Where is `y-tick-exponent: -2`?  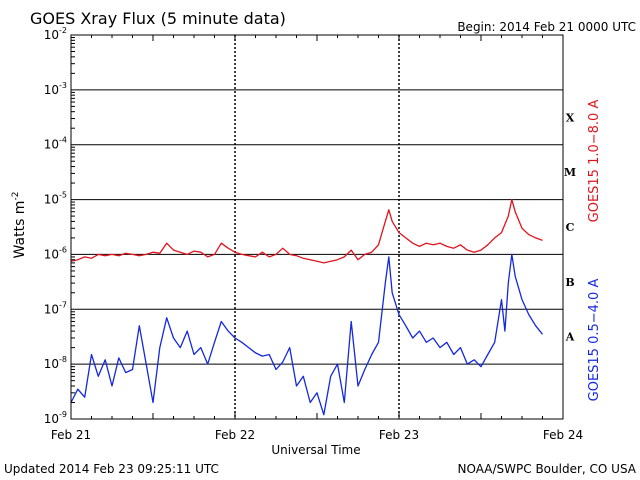 y-tick-exponent: -2 is located at coordinates (63, 30).